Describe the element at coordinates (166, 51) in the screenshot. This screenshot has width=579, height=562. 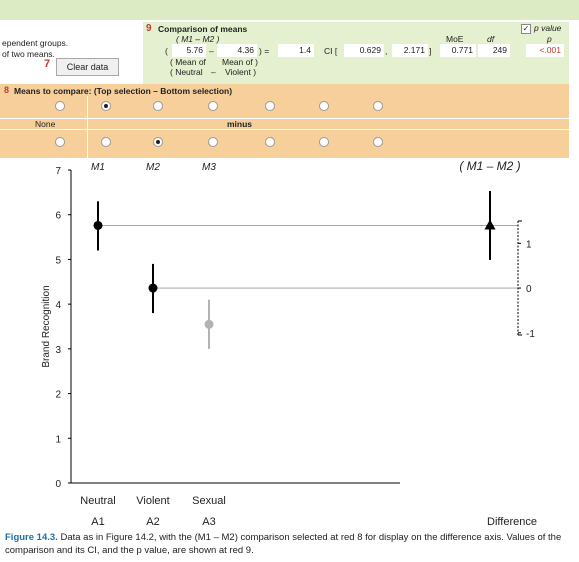
I see `open-paren: (` at that location.